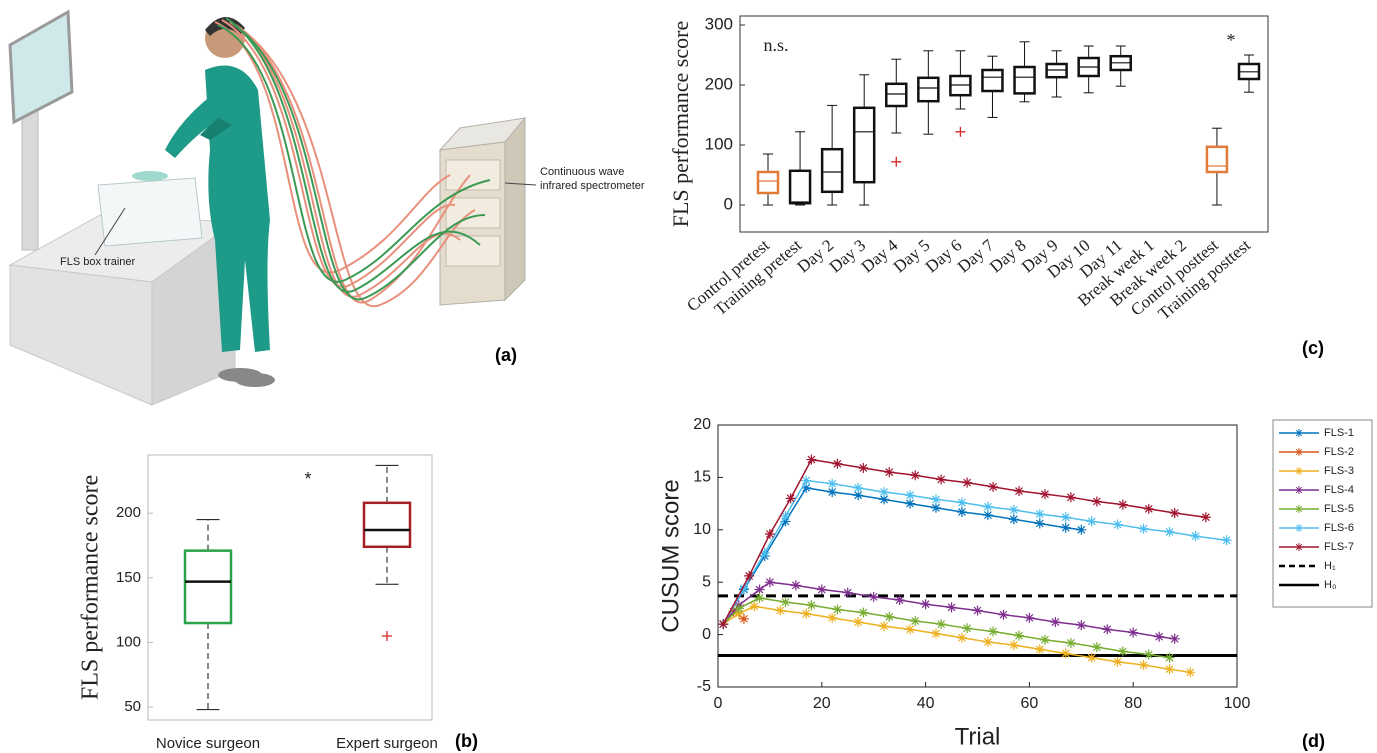 The width and height of the screenshot is (1377, 753). Describe the element at coordinates (1231, 40) in the screenshot. I see `annotation: *` at that location.